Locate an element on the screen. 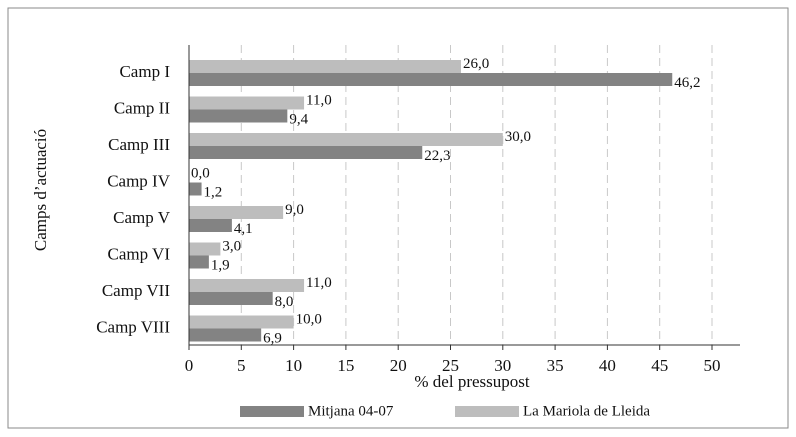 This screenshot has width=796, height=437. x-tick-label: 40 is located at coordinates (607, 365).